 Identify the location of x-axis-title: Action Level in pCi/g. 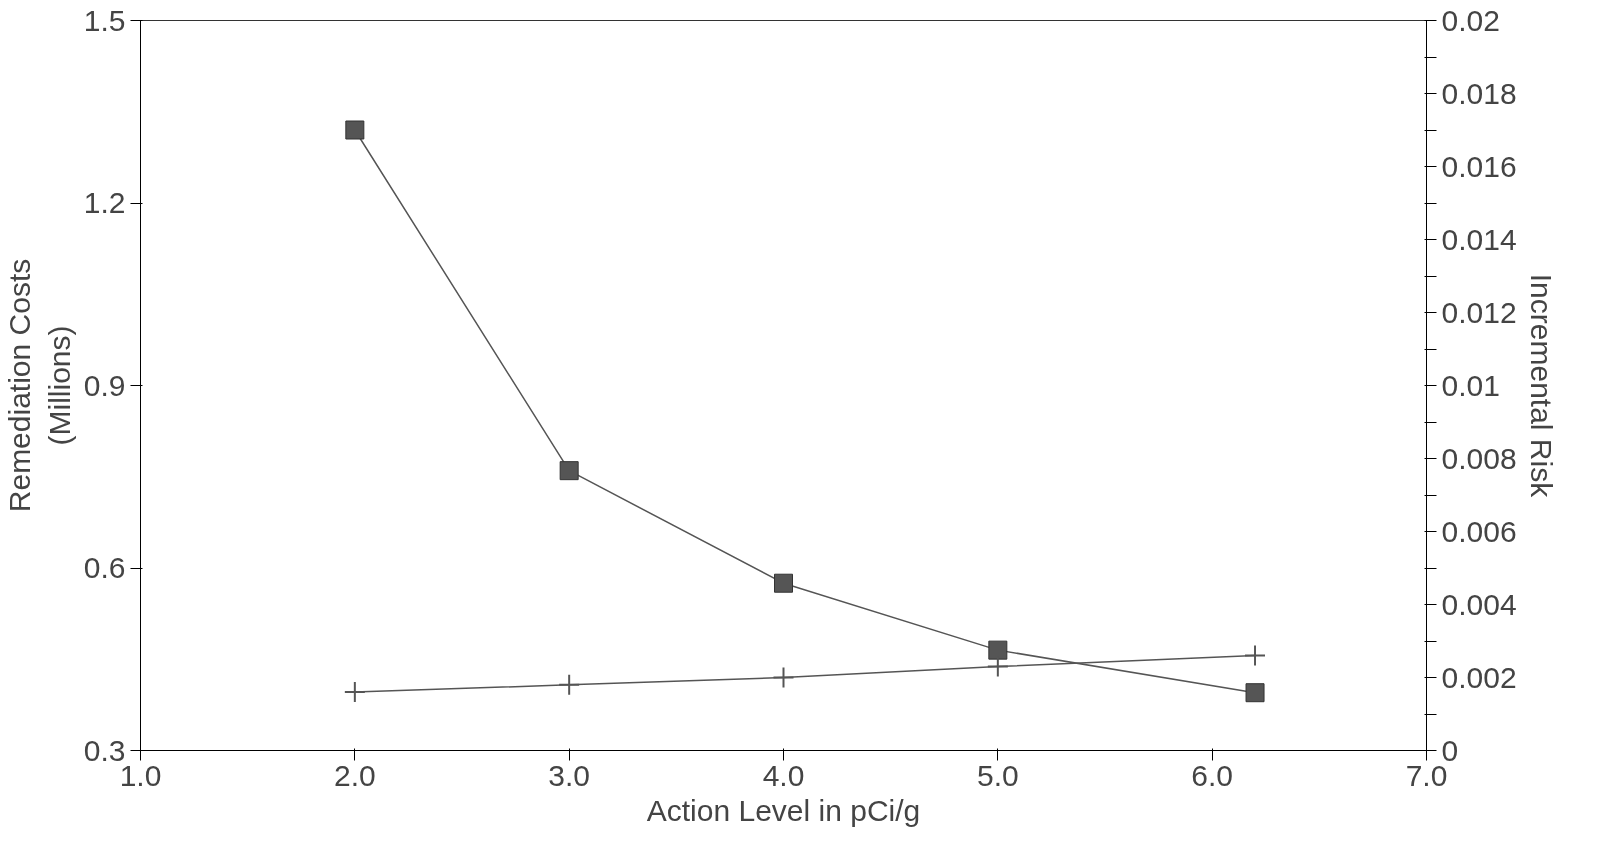
(783, 810).